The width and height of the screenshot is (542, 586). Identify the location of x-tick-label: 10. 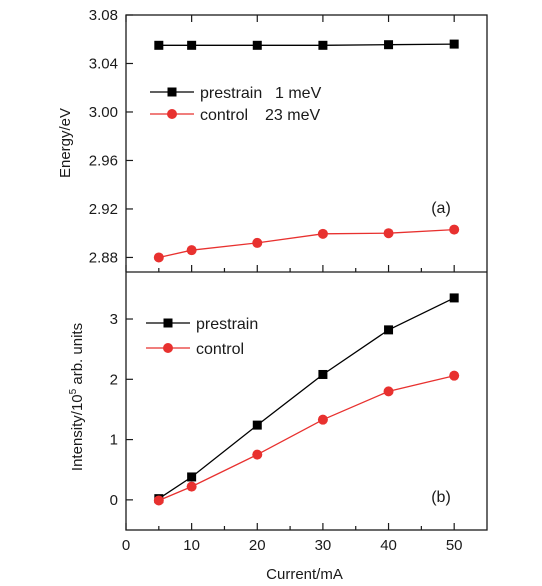
(191, 545).